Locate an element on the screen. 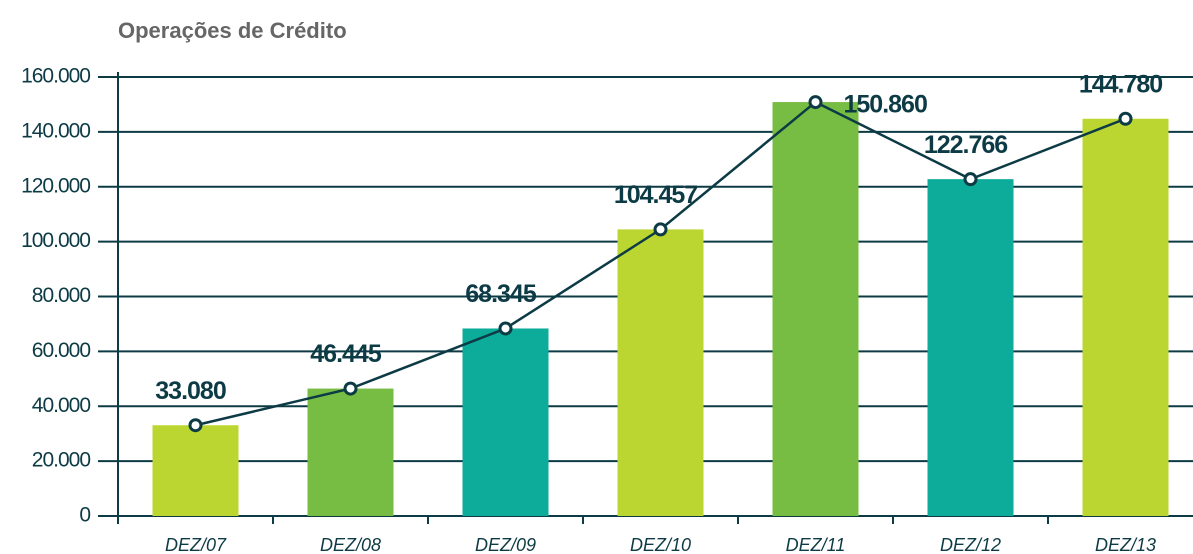 Image resolution: width=1193 pixels, height=554 pixels. value-label: 104.457 is located at coordinates (655, 195).